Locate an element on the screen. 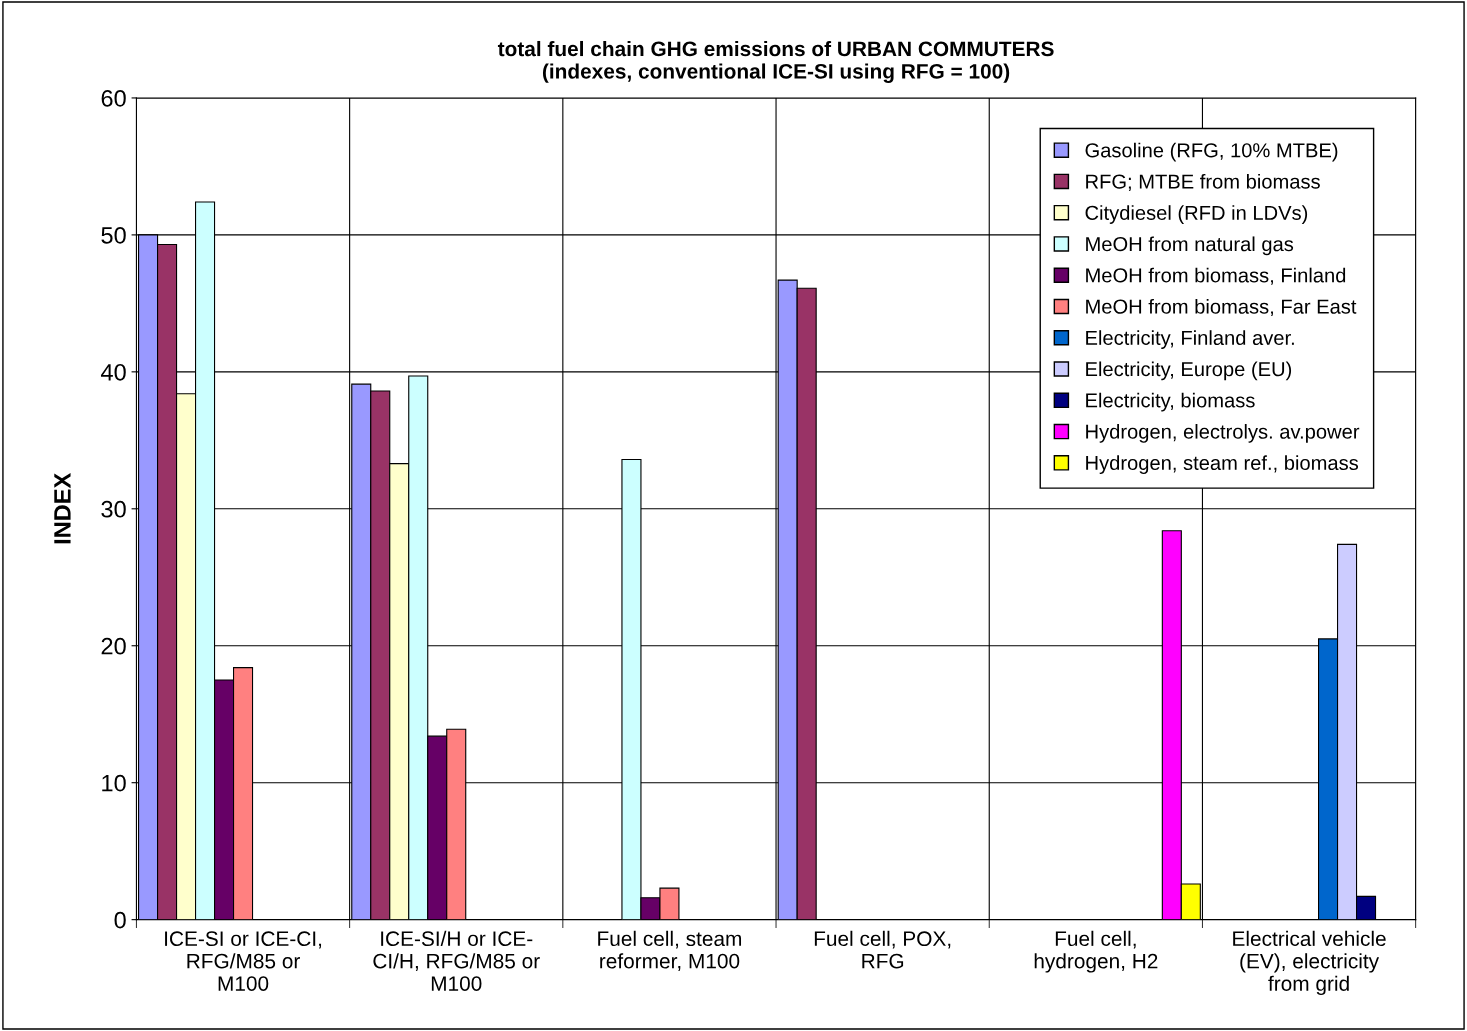  y-tick-label: 40 is located at coordinates (113, 372).